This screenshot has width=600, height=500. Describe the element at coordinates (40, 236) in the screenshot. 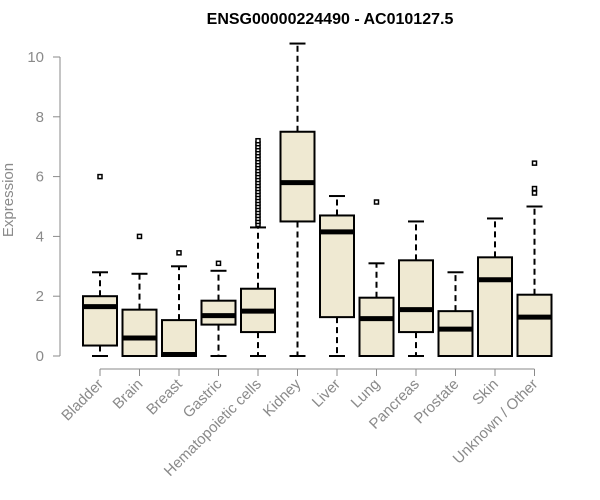

I see `y-tick-label: 4` at that location.